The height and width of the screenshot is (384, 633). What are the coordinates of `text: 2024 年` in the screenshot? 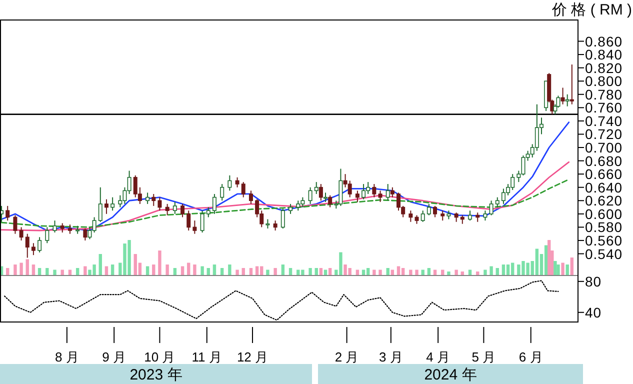 It's located at (450, 375).